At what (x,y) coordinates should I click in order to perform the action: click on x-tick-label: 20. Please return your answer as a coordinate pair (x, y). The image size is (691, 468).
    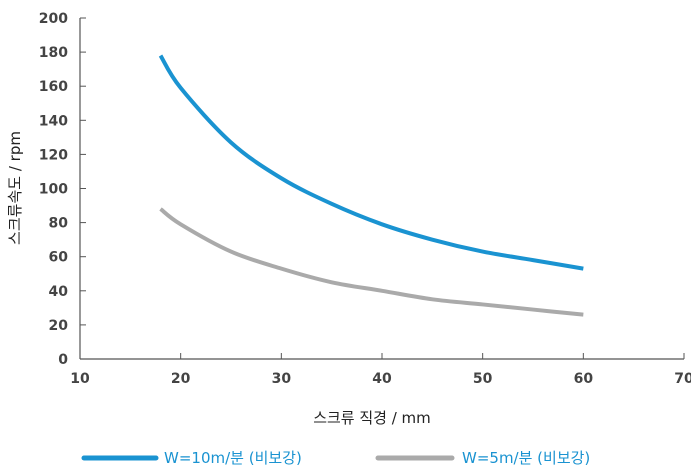
    Looking at the image, I should click on (181, 379).